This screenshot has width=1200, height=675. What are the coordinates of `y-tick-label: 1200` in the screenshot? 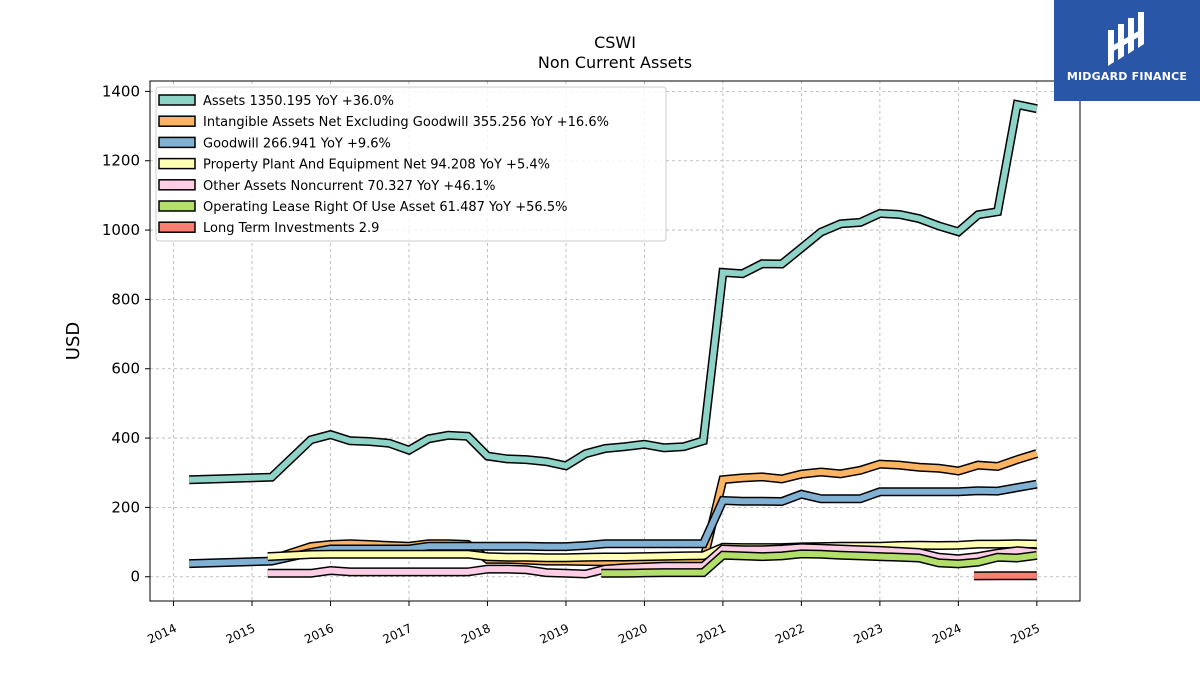 It's located at (121, 161).